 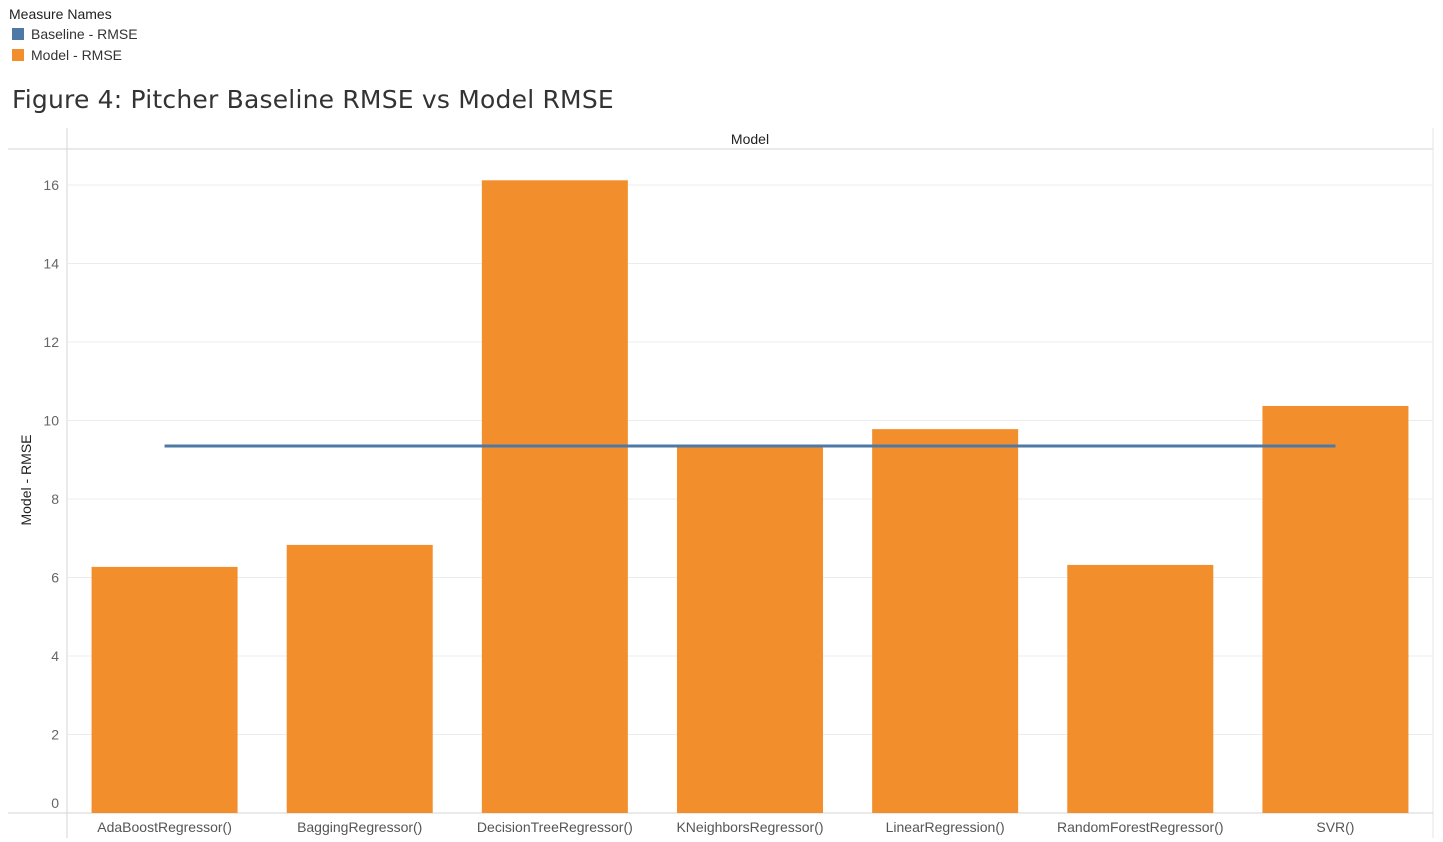 What do you see at coordinates (555, 827) in the screenshot?
I see `x-tick-label: DecisionTreeRegressor()` at bounding box center [555, 827].